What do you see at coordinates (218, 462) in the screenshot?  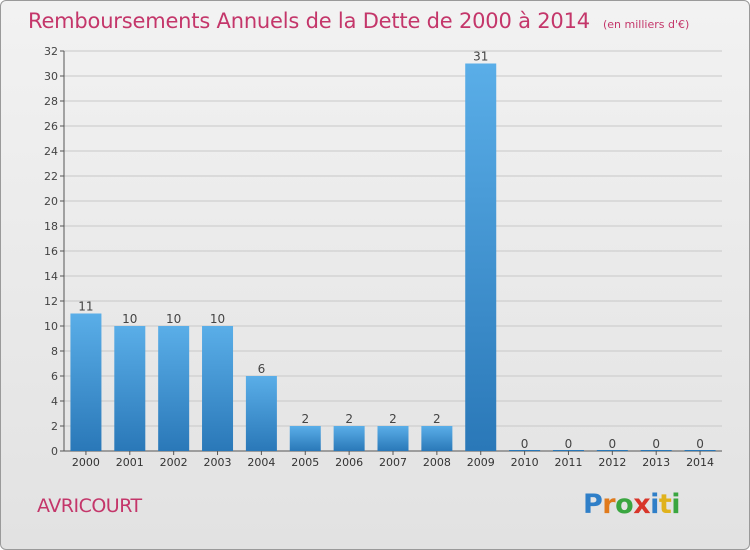 I see `x-tick-label: 2003` at bounding box center [218, 462].